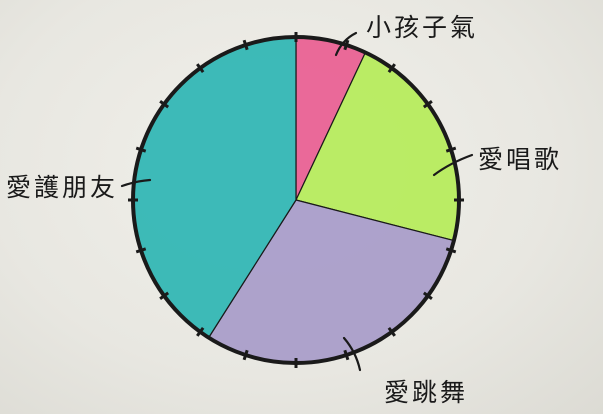 The width and height of the screenshot is (603, 414). Describe the element at coordinates (520, 159) in the screenshot. I see `slice-label-aichangge: 愛唱歌` at that location.